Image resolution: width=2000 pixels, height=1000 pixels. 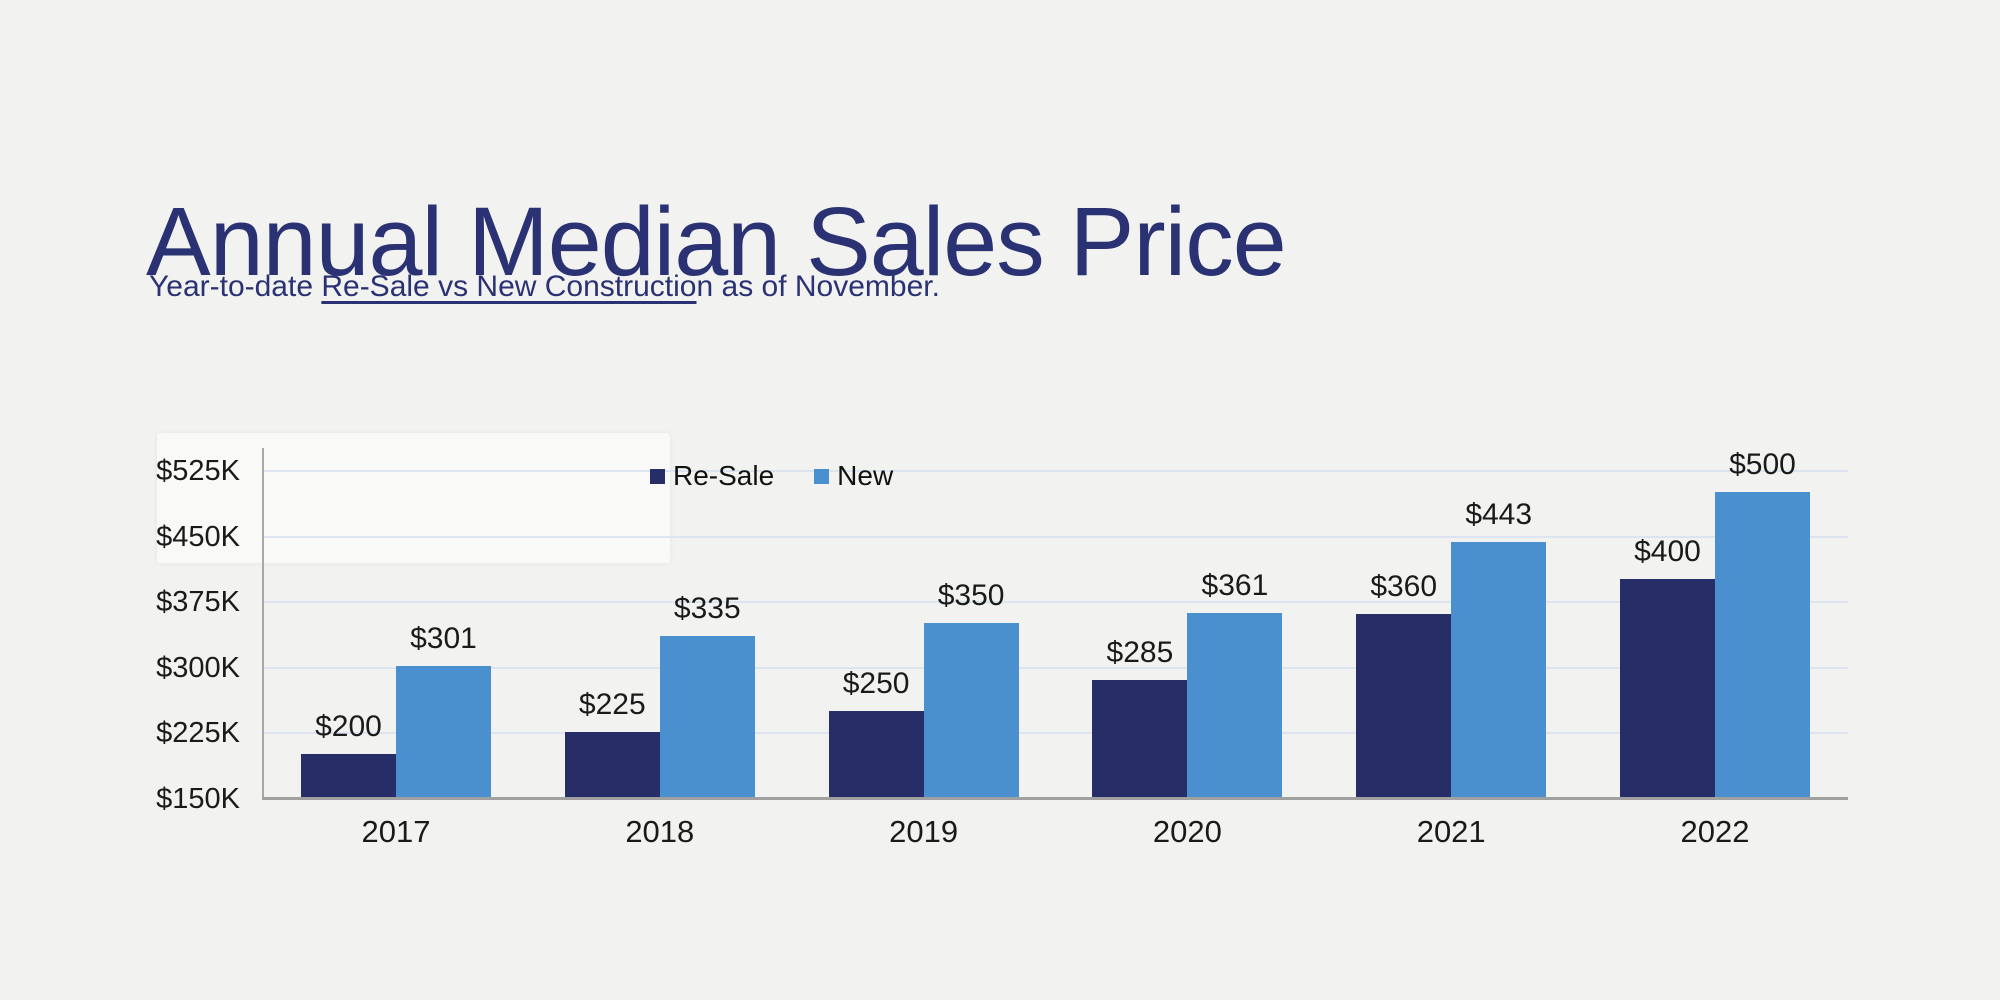 What do you see at coordinates (971, 710) in the screenshot?
I see `bar-new-2019` at bounding box center [971, 710].